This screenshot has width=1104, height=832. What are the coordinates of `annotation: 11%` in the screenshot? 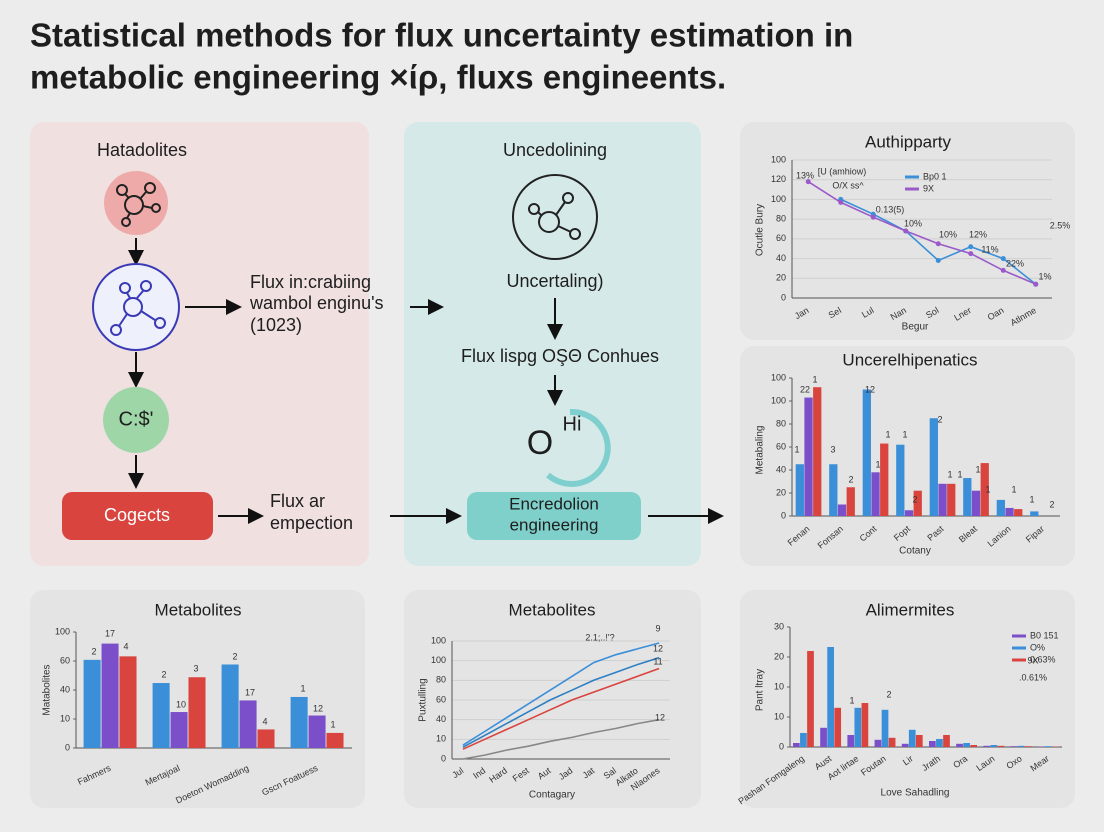 It's located at (989, 249).